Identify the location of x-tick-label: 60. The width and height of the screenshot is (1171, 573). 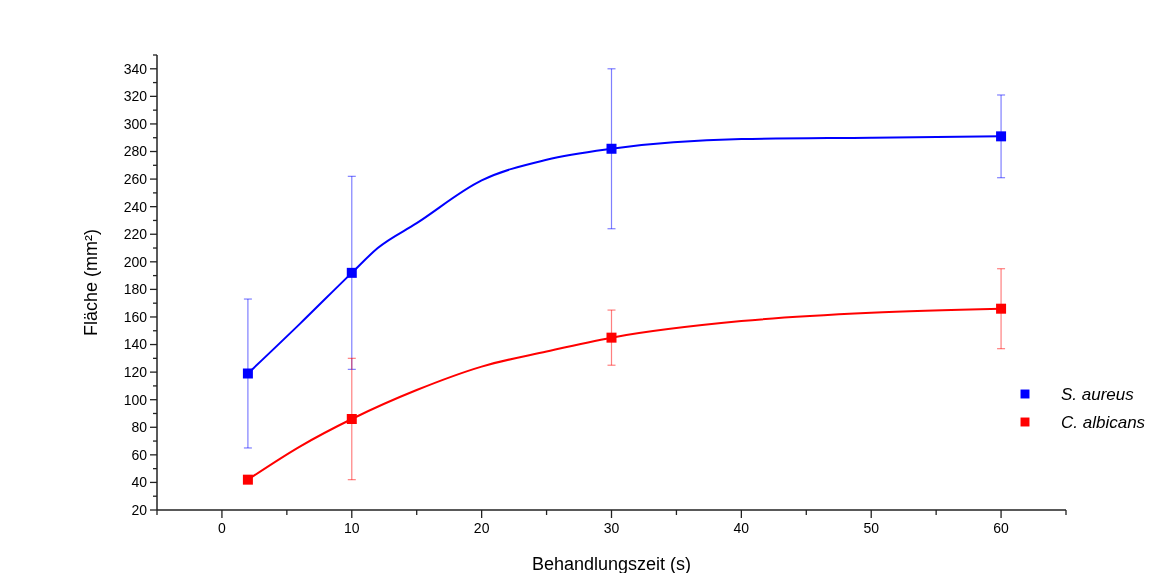
(1001, 528).